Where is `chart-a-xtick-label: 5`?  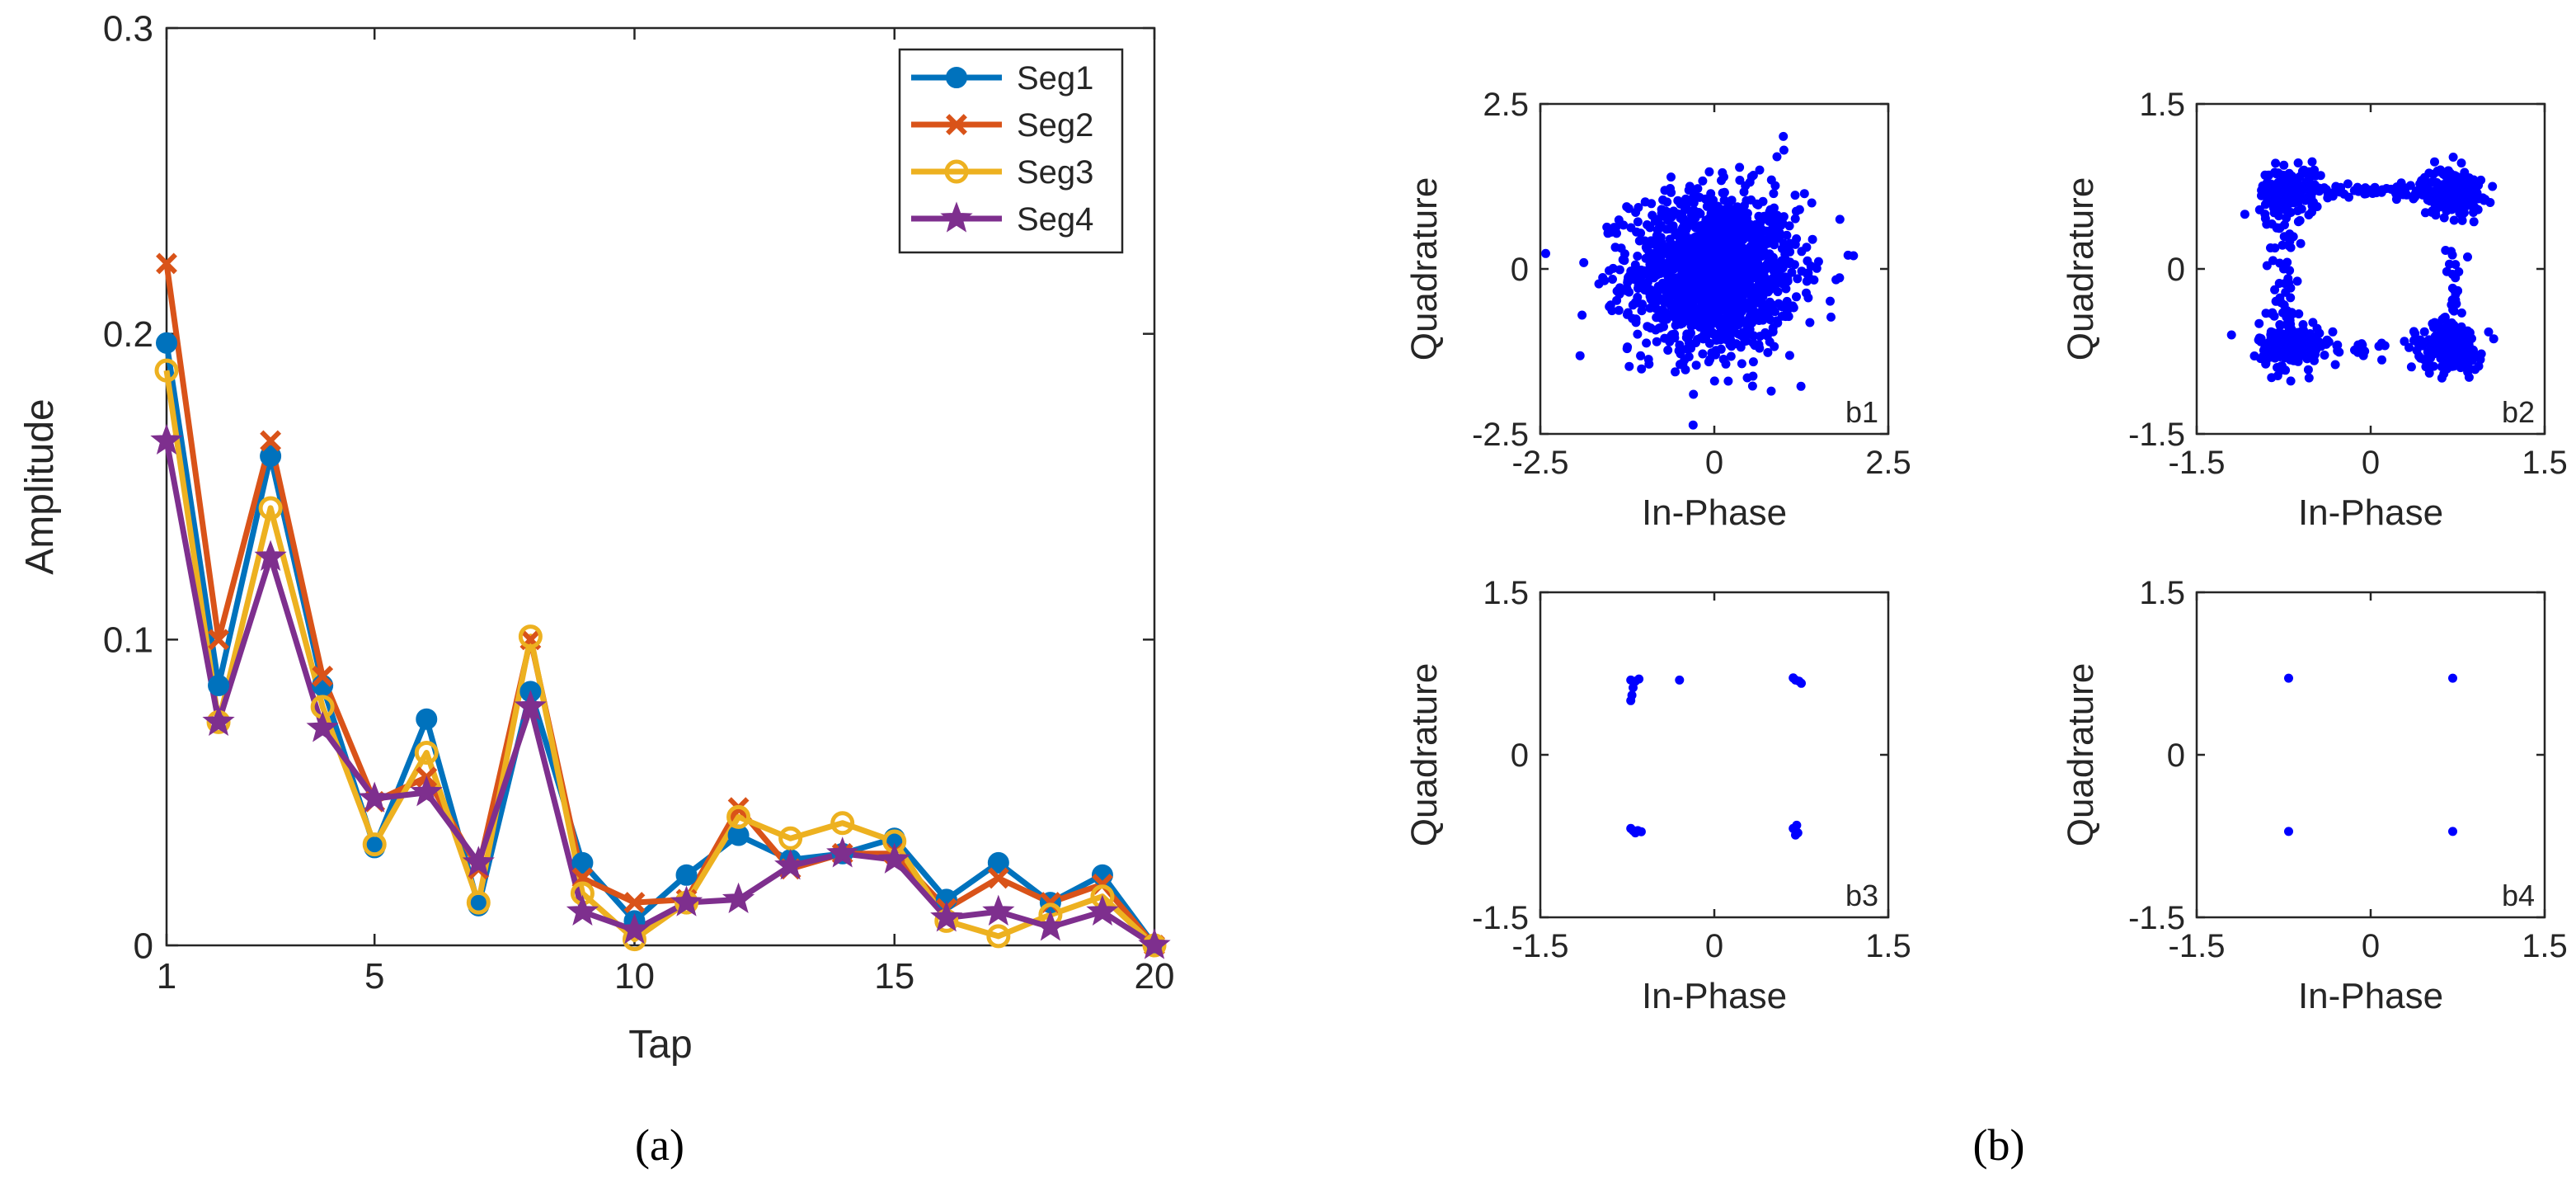
chart-a-xtick-label: 5 is located at coordinates (374, 976).